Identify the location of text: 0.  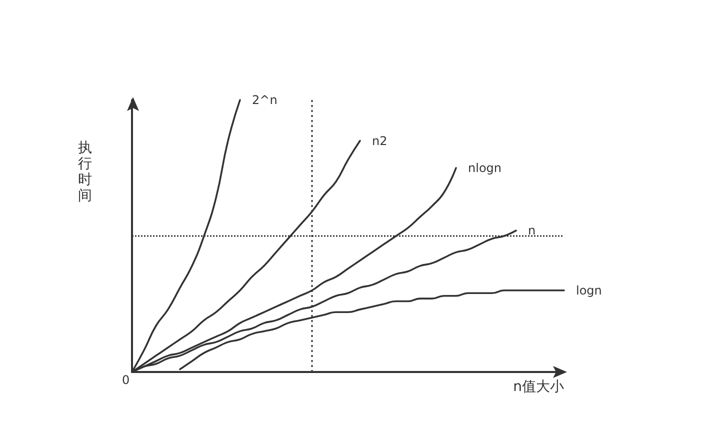
(126, 380).